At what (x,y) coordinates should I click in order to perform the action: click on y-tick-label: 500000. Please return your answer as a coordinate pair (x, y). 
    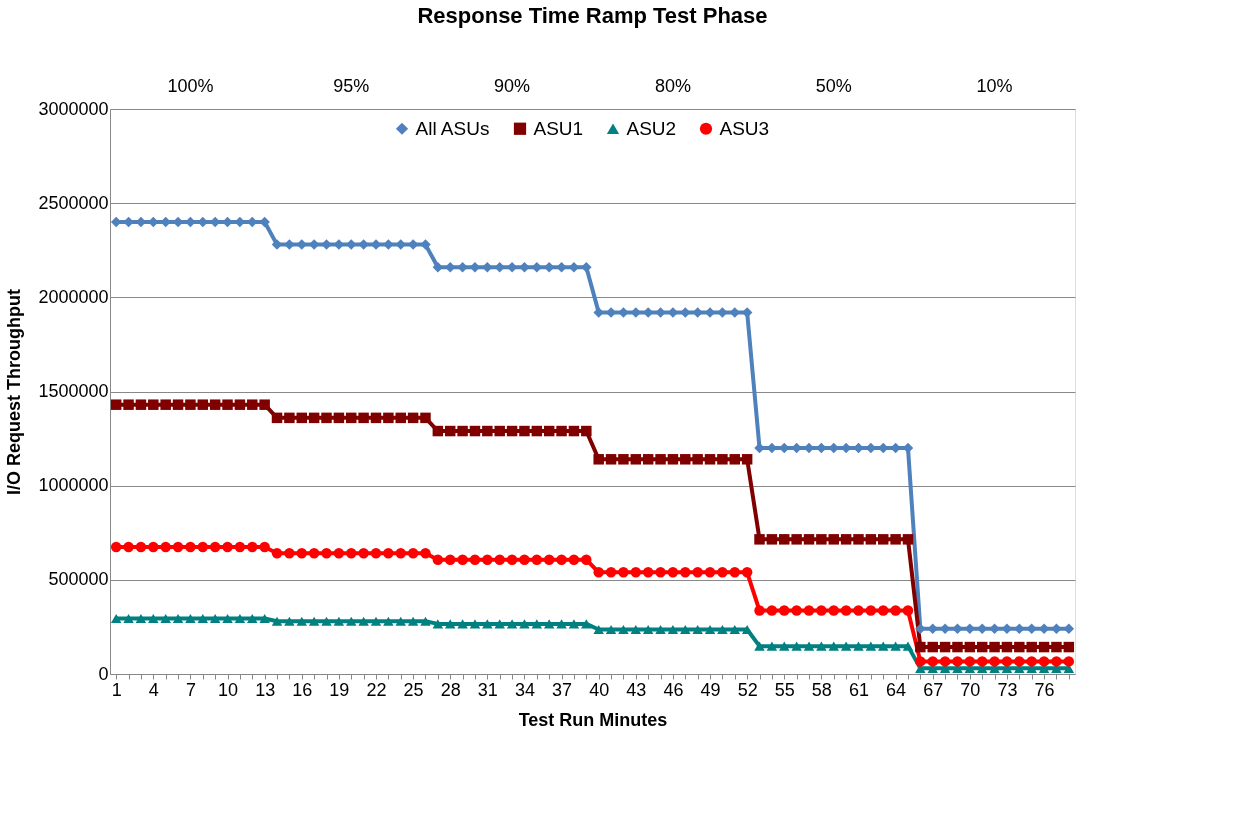
    Looking at the image, I should click on (78, 579).